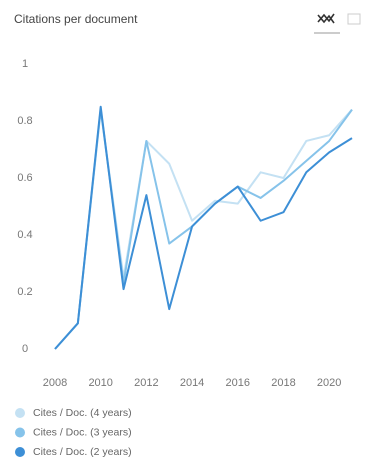  I want to click on y-tick-label: 0, so click(25, 349).